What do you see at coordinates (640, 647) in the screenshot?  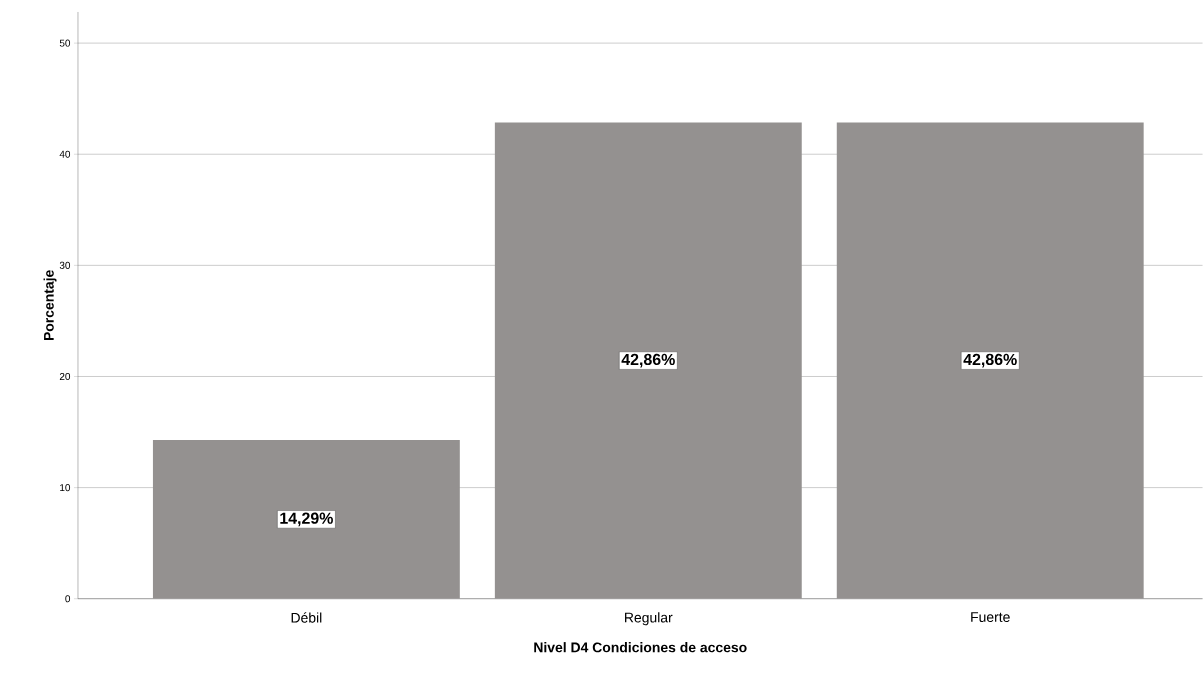 I see `x-axis-title: Nivel D4 Condiciones de acceso` at bounding box center [640, 647].